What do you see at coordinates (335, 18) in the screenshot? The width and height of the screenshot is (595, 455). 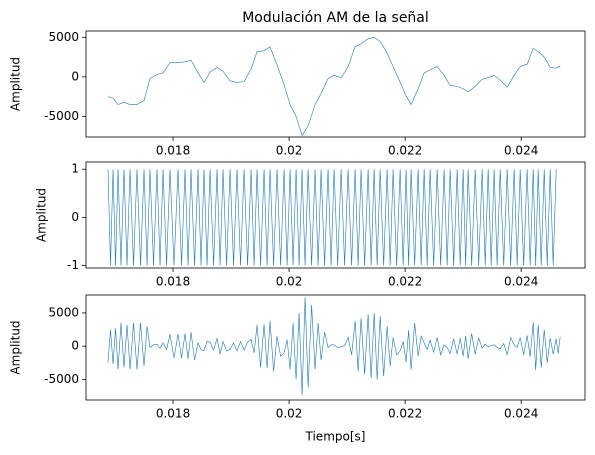 I see `chart-title: Modulación AM de la señal` at bounding box center [335, 18].